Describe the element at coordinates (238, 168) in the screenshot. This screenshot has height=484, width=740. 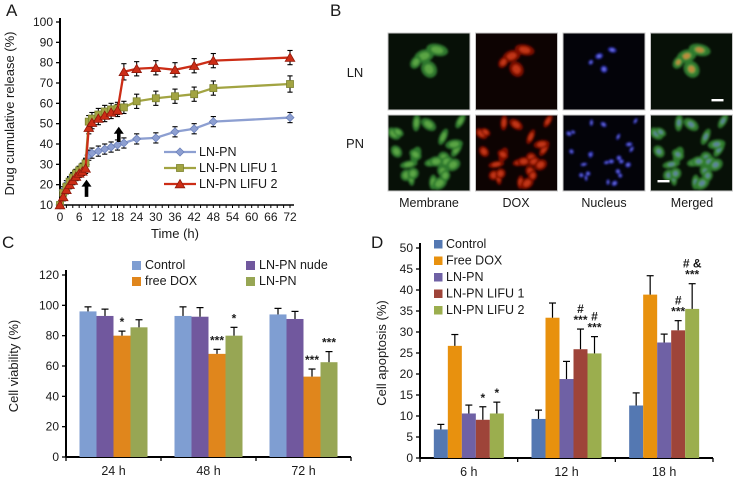
I see `legend-label: LN-PN LIFU 1` at that location.